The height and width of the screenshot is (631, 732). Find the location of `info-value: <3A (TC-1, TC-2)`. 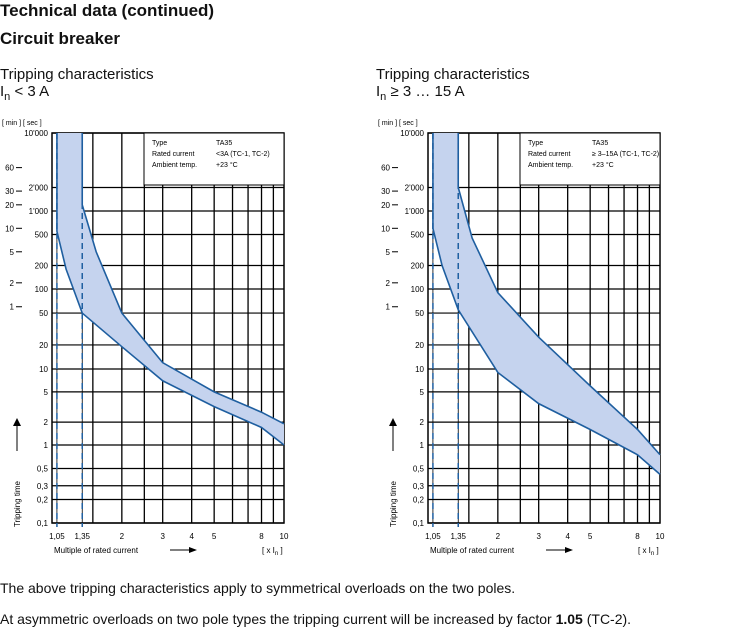

info-value: <3A (TC-1, TC-2) is located at coordinates (243, 154).